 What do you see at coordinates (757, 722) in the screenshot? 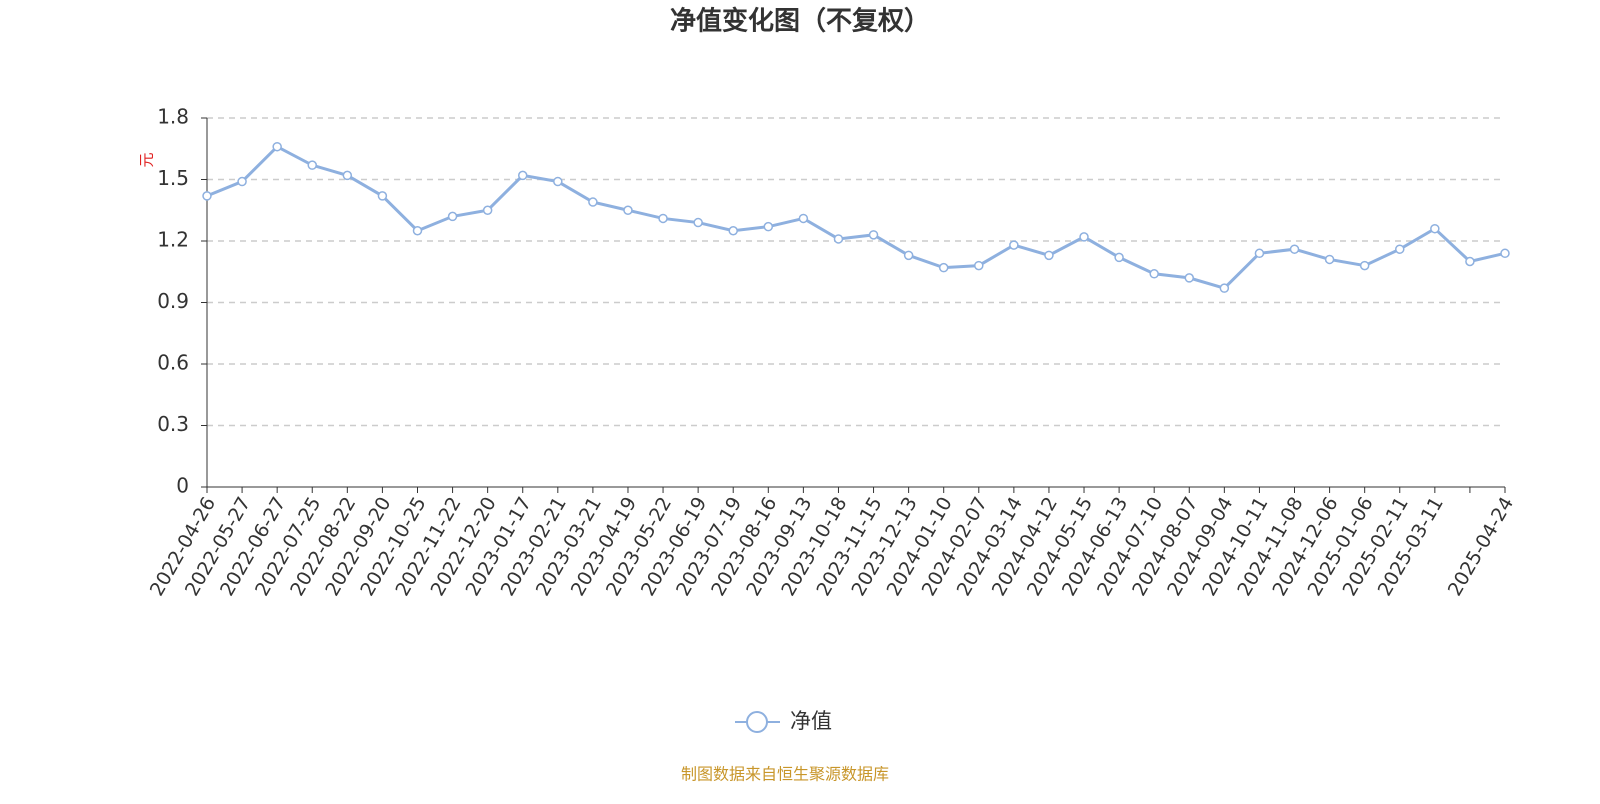
I see `legend-marker` at bounding box center [757, 722].